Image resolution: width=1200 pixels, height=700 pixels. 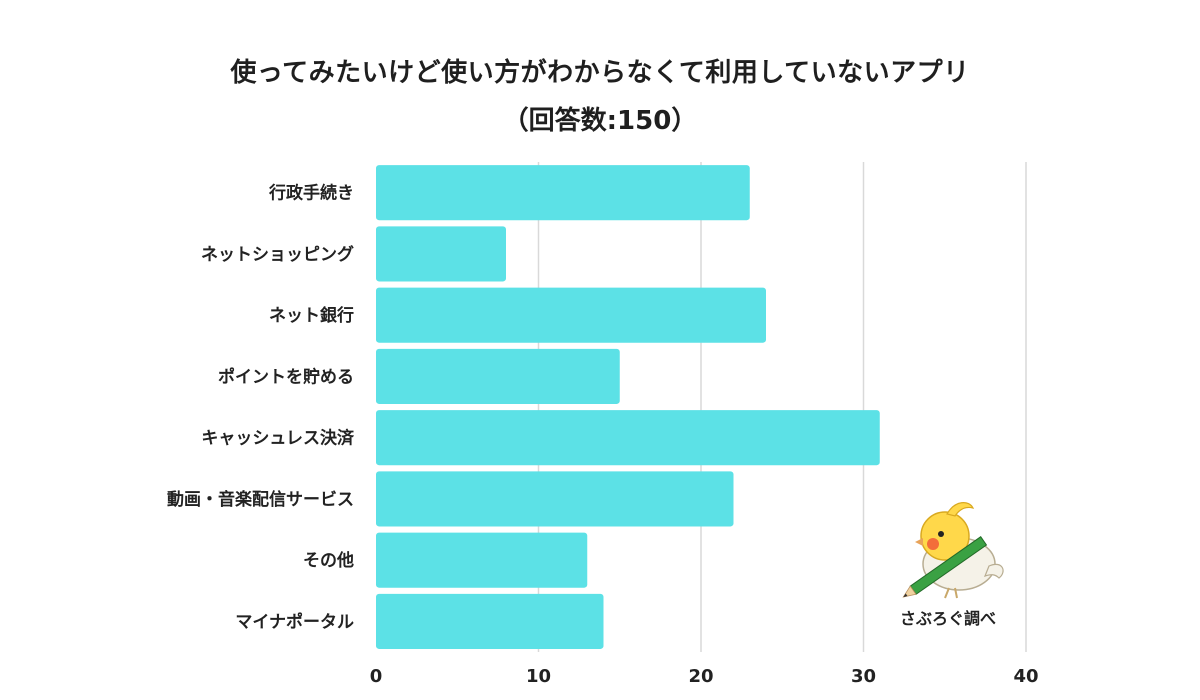 What do you see at coordinates (328, 560) in the screenshot?
I see `category-label: その他` at bounding box center [328, 560].